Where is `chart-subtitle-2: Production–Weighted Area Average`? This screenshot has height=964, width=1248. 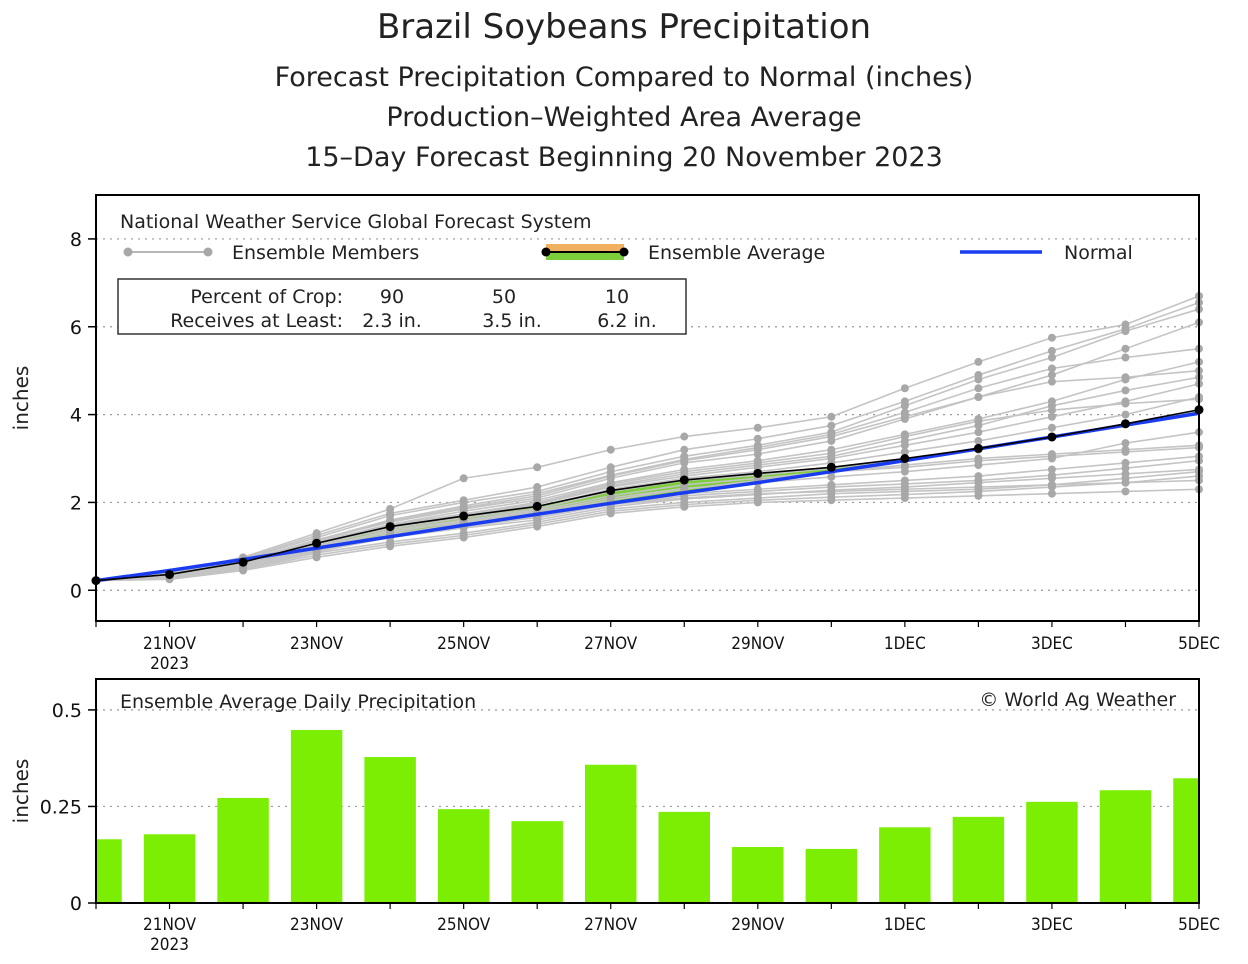
chart-subtitle-2: Production–Weighted Area Average is located at coordinates (623, 117).